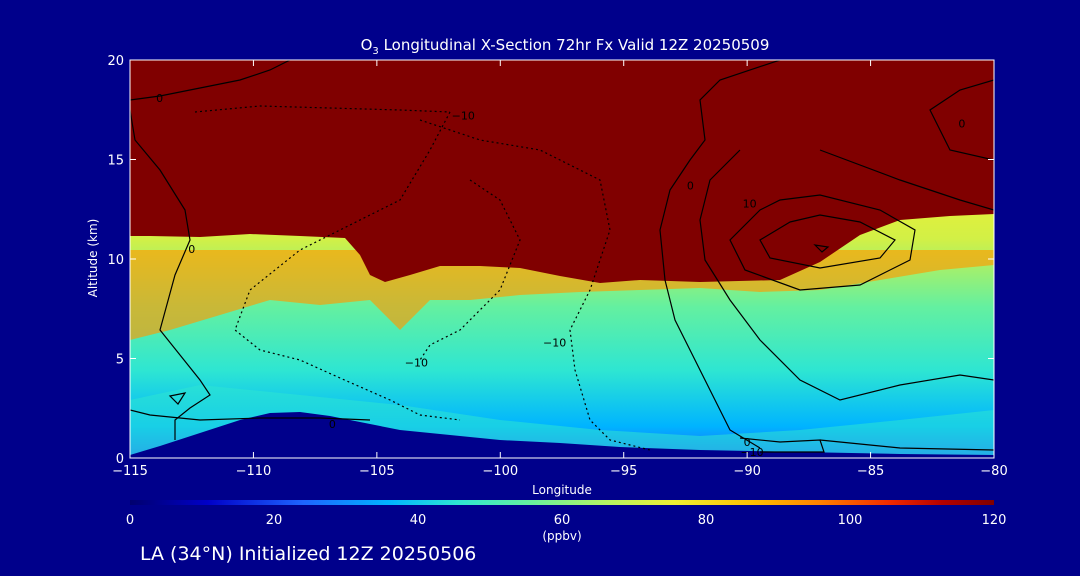 The width and height of the screenshot is (1080, 576). I want to click on terrain, so click(562, 435).